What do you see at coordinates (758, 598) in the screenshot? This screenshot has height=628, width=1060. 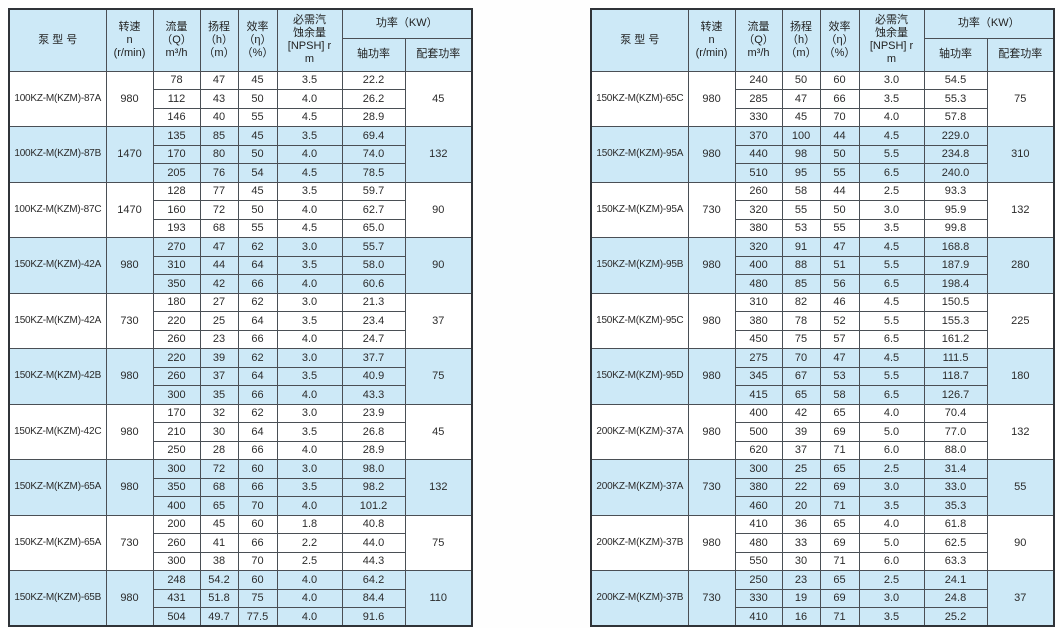 I see `flow-cell: 330` at bounding box center [758, 598].